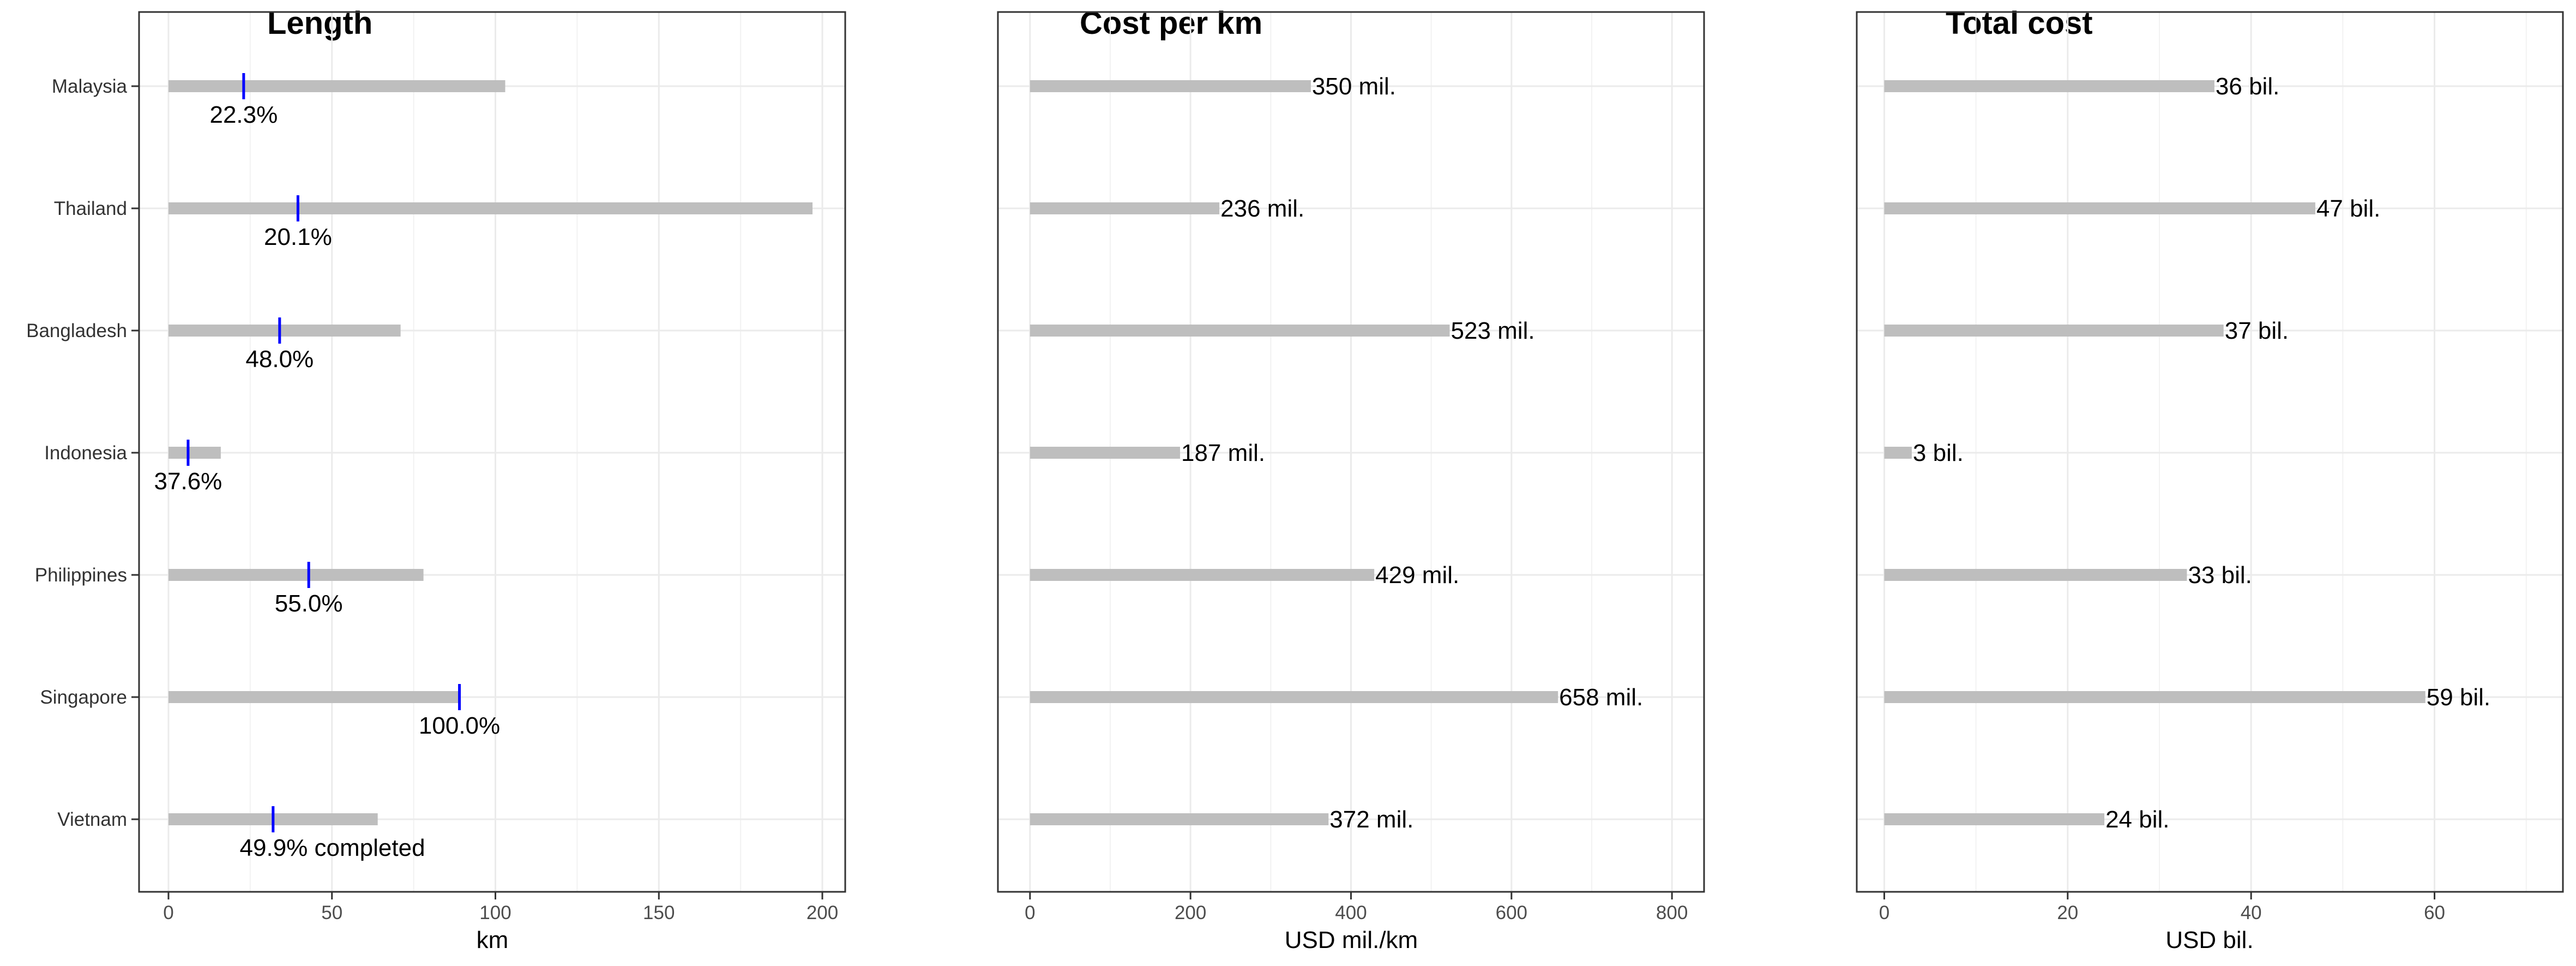 The height and width of the screenshot is (966, 2576). I want to click on panel-title-cost-per-km: Cost per km, so click(1171, 23).